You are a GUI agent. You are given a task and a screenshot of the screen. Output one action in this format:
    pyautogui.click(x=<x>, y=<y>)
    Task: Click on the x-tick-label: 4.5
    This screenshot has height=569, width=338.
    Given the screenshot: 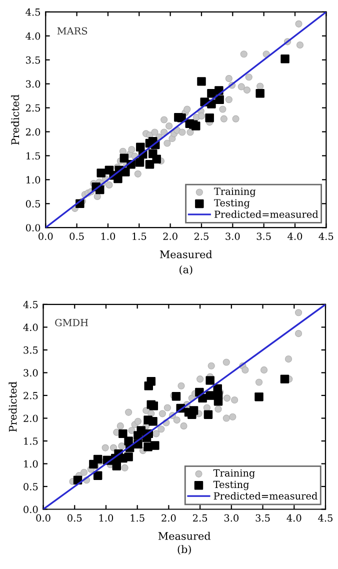 What is the action you would take?
    pyautogui.click(x=326, y=236)
    